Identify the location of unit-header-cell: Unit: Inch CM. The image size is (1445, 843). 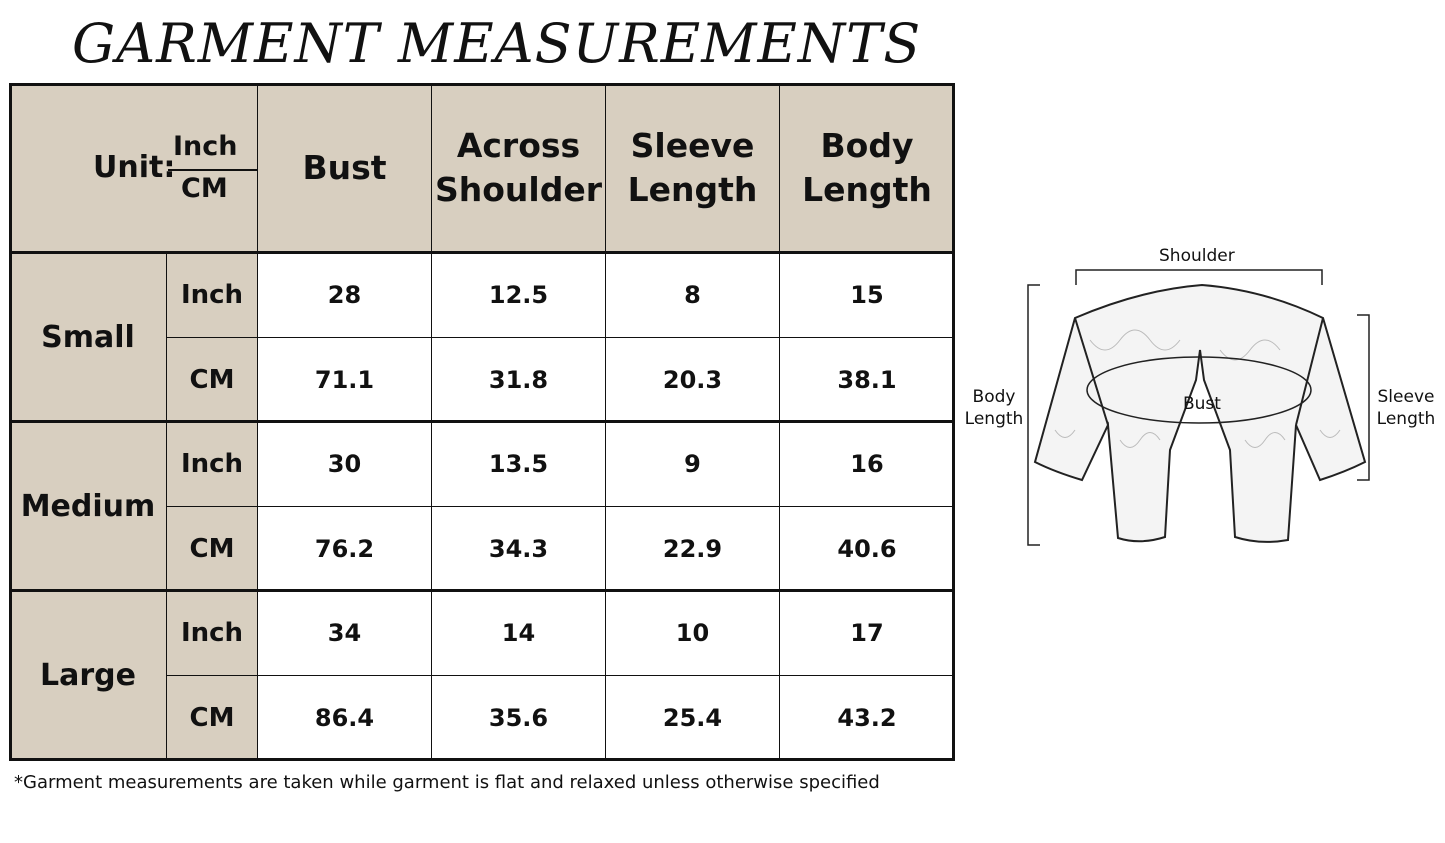
(133, 168).